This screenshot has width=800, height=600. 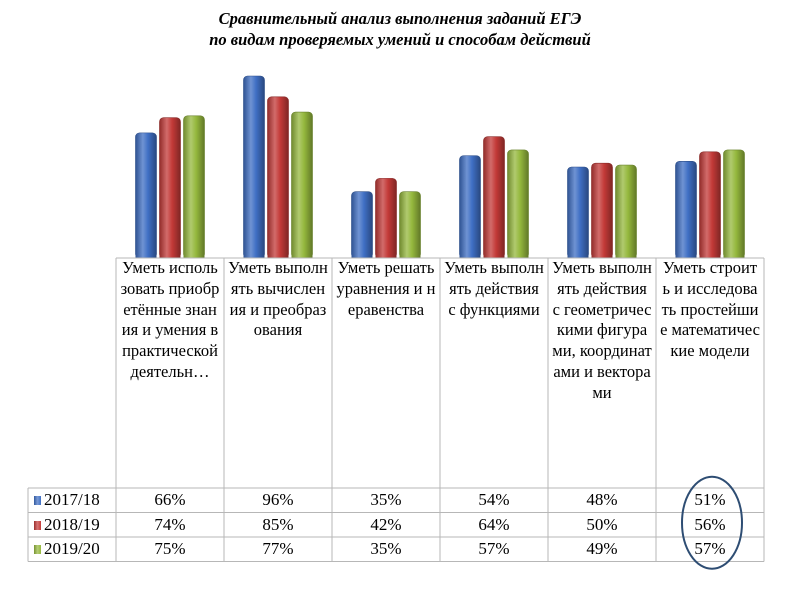 What do you see at coordinates (602, 548) in the screenshot?
I see `value-cell-3-5: 49%` at bounding box center [602, 548].